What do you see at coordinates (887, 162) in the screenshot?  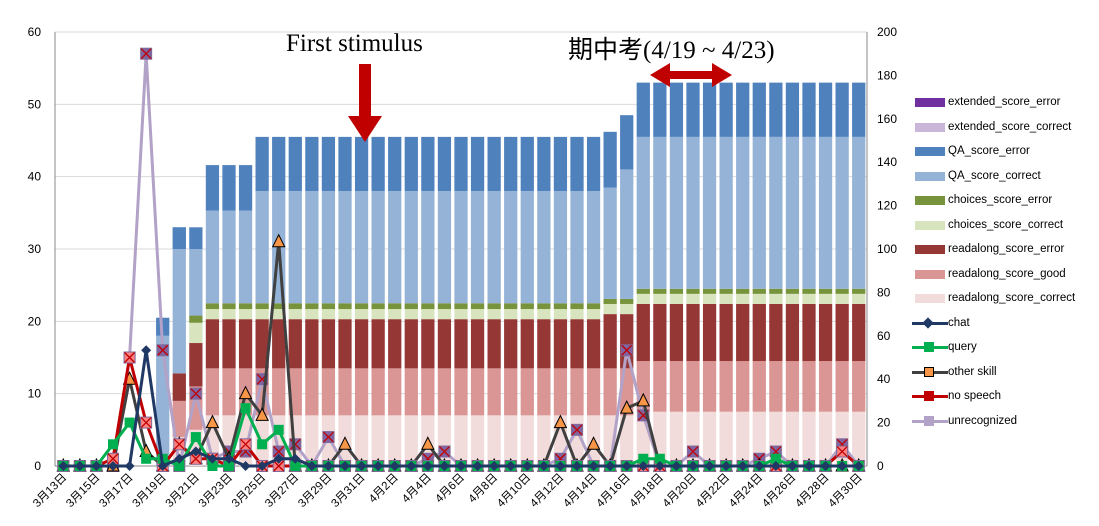 I see `right-tick-label: 140` at bounding box center [887, 162].